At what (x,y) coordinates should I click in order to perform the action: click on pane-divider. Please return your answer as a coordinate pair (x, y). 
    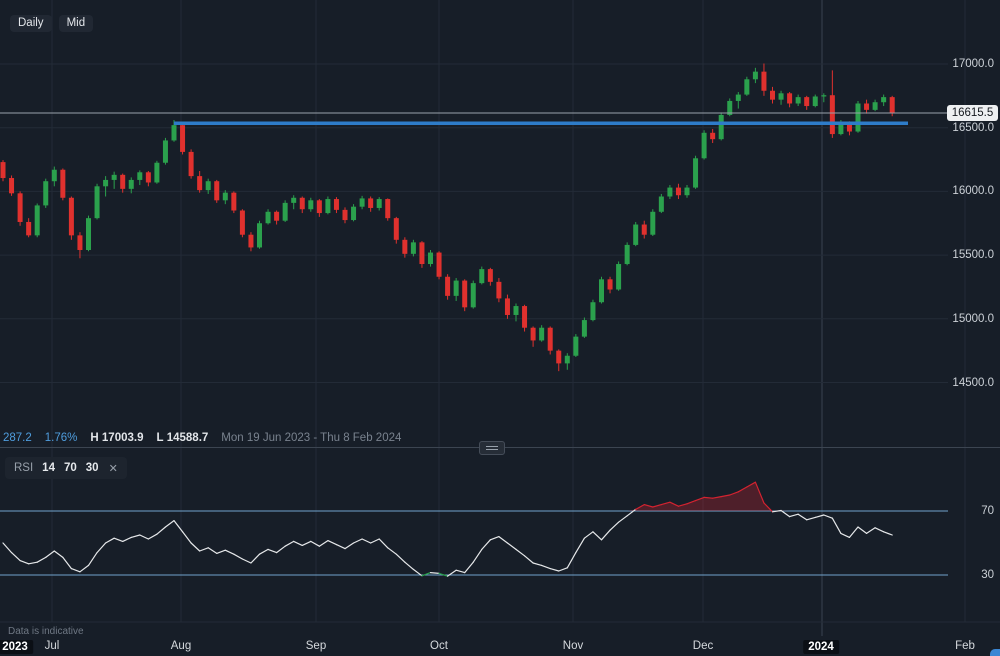
    Looking at the image, I should click on (500, 448).